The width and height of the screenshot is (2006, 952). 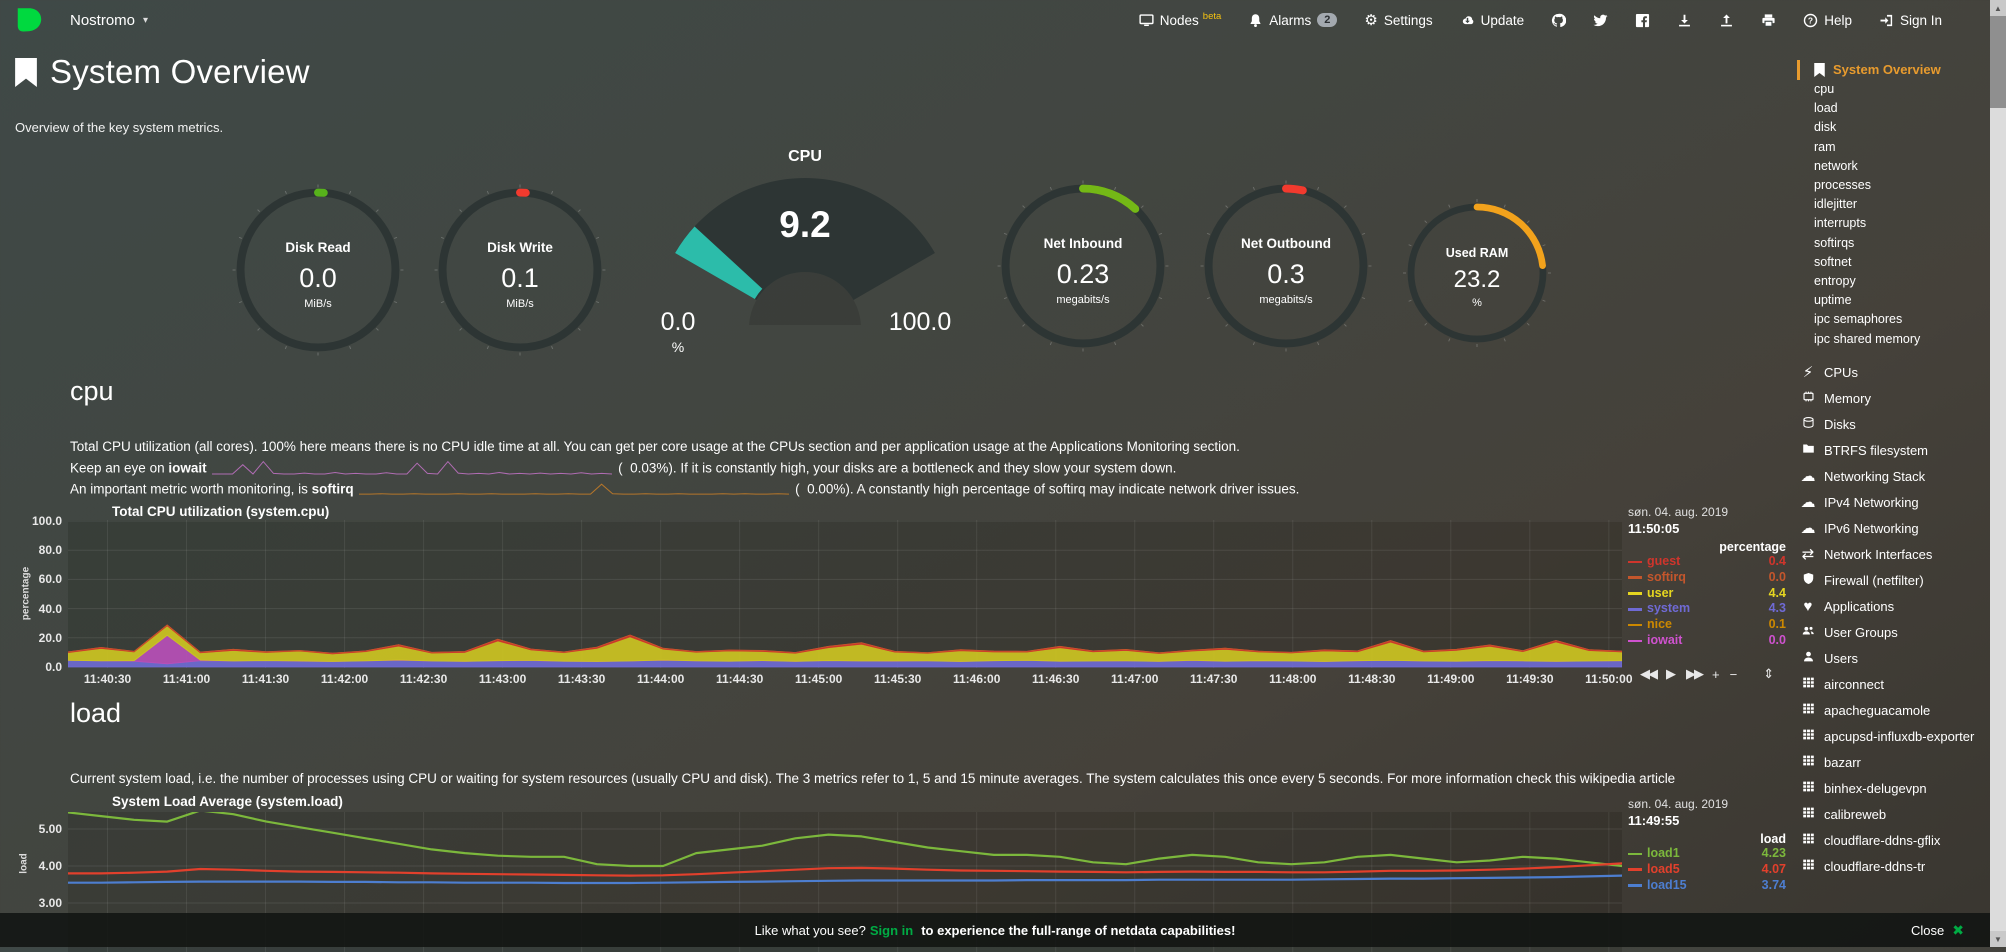 I want to click on sidebar-item-label: cloudflare-ddns-tr, so click(x=1875, y=866).